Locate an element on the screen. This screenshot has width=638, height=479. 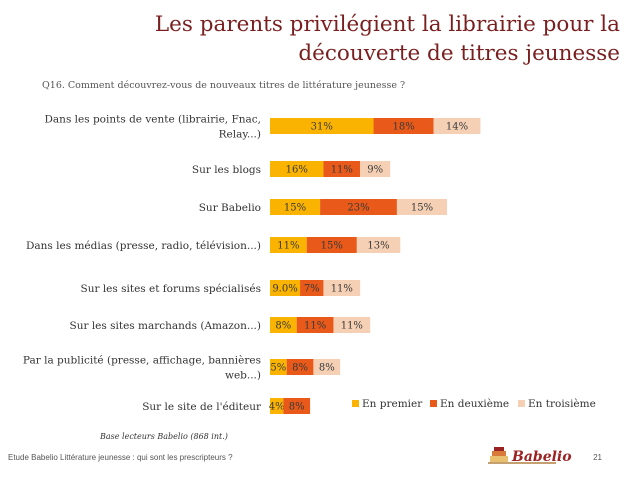
data-label: 16% is located at coordinates (297, 170).